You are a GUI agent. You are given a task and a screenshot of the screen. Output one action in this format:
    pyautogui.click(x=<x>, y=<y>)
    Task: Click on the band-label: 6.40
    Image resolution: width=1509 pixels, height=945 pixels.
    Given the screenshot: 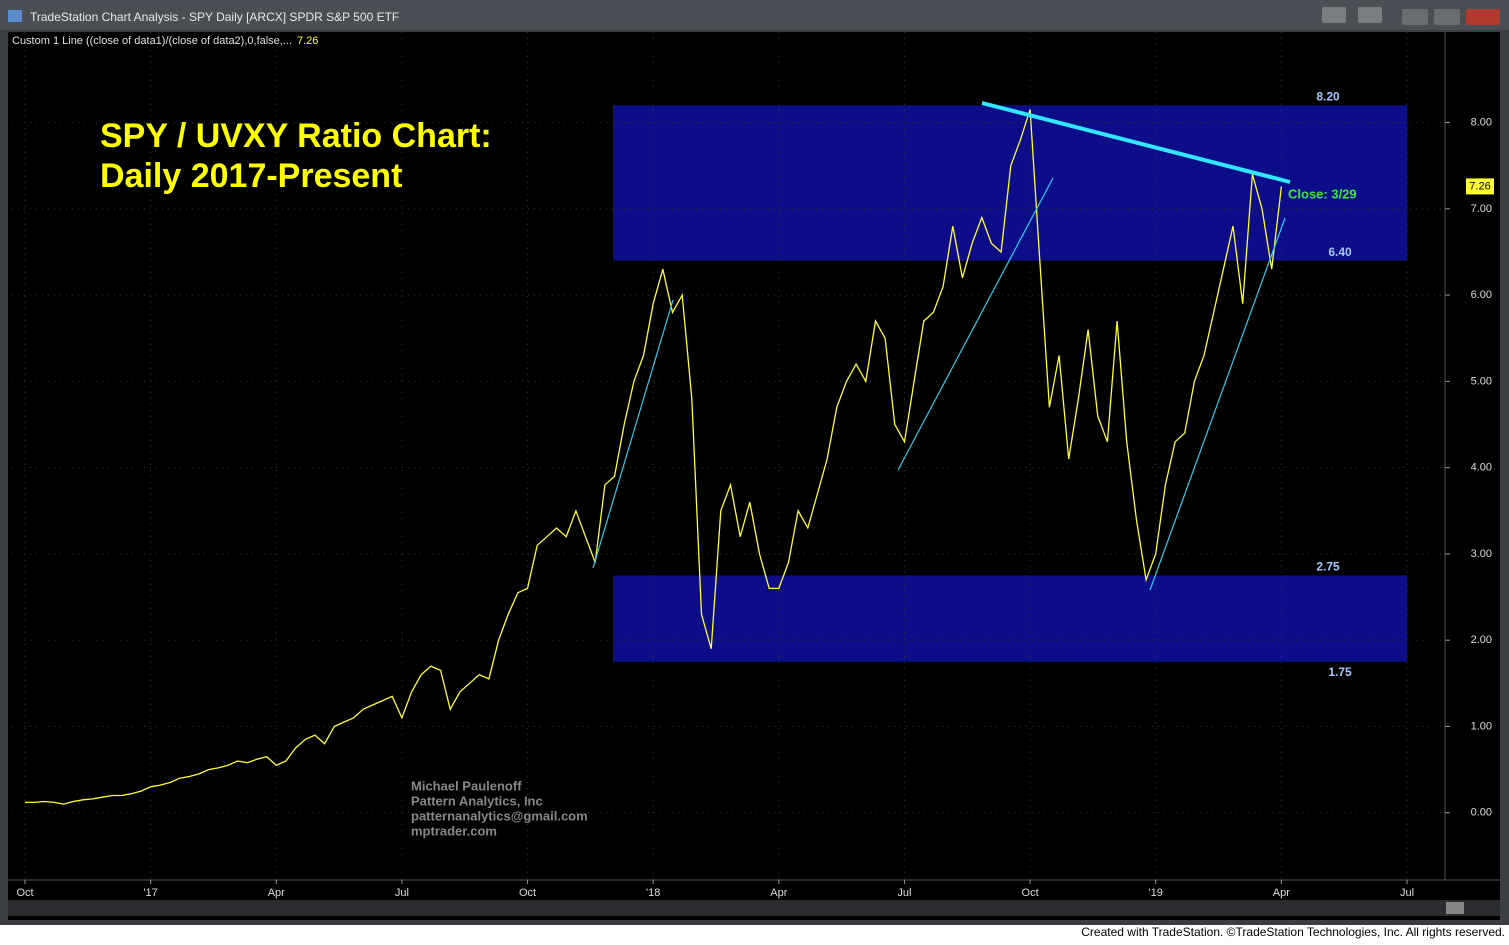 What is the action you would take?
    pyautogui.click(x=1340, y=252)
    